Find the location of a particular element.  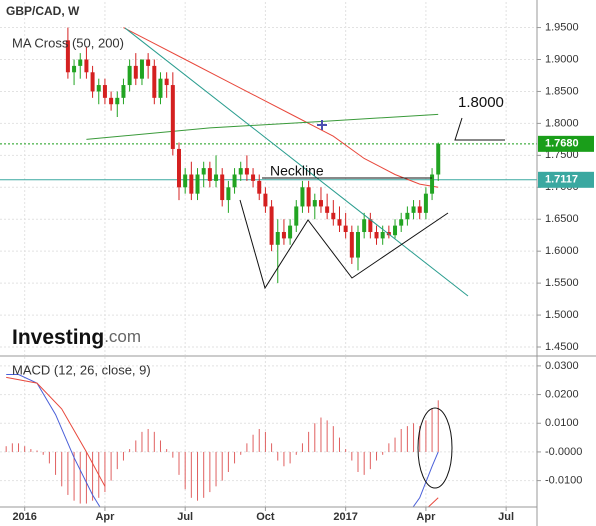

x-tick-label: Jul is located at coordinates (185, 517).